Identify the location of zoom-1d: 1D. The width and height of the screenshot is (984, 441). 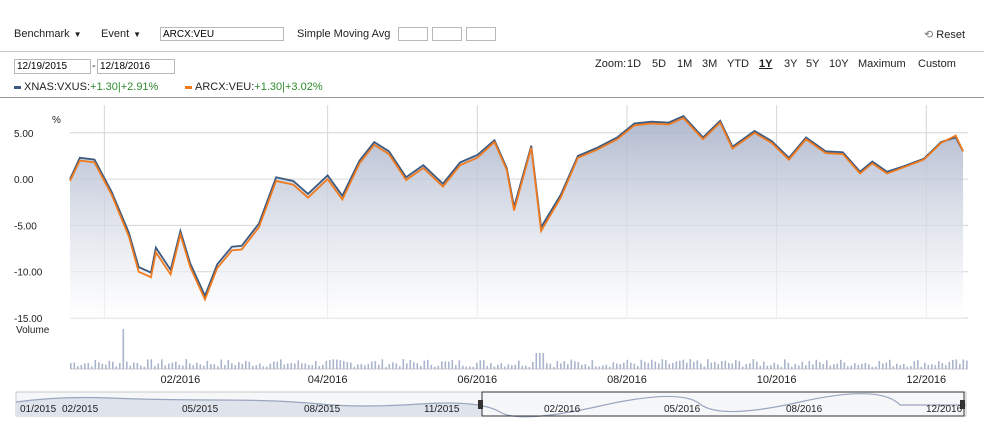
(634, 64).